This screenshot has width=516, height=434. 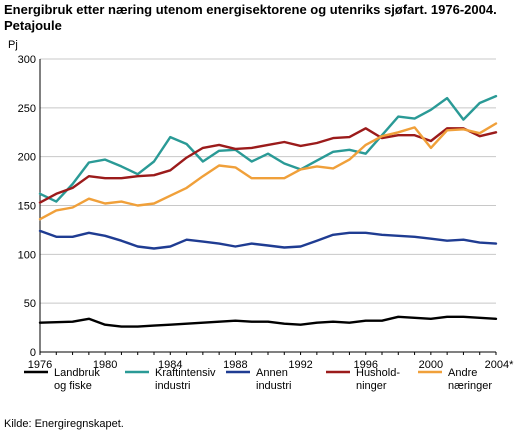 What do you see at coordinates (13, 45) in the screenshot?
I see `y-axis-unit-label: Pj` at bounding box center [13, 45].